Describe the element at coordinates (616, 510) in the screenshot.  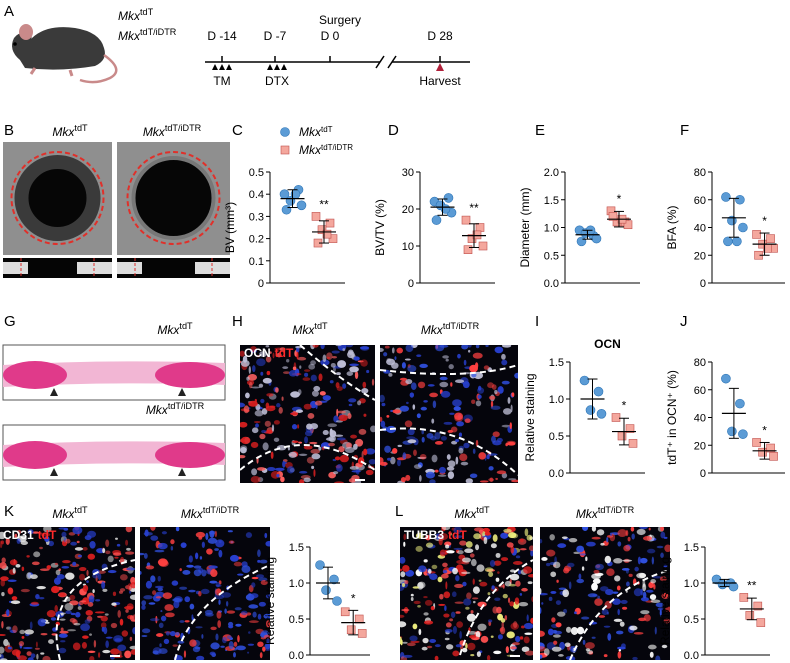
I see `genotype-sup: tdT/iDTR` at that location.